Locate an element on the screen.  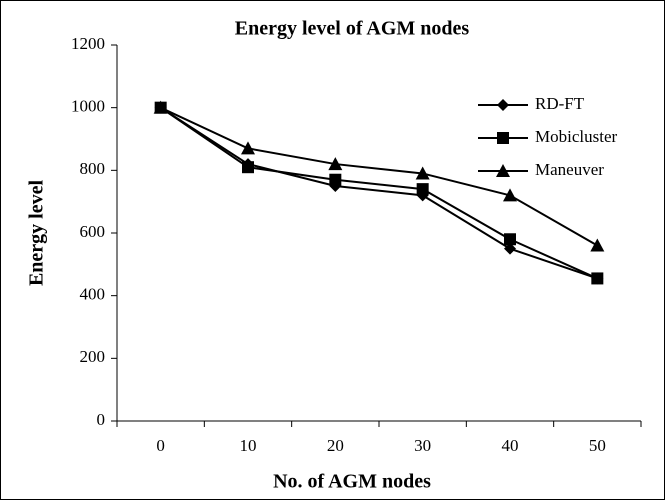
x-tick-label: 30 is located at coordinates (422, 445).